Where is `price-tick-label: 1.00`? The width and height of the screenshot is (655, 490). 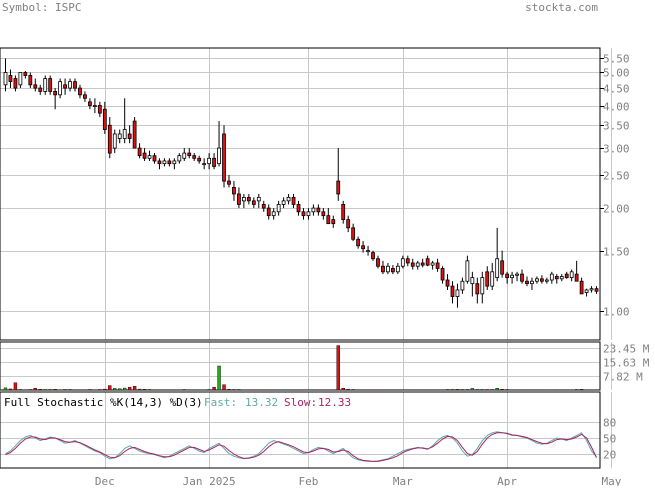
price-tick-label: 1.00 is located at coordinates (616, 312).